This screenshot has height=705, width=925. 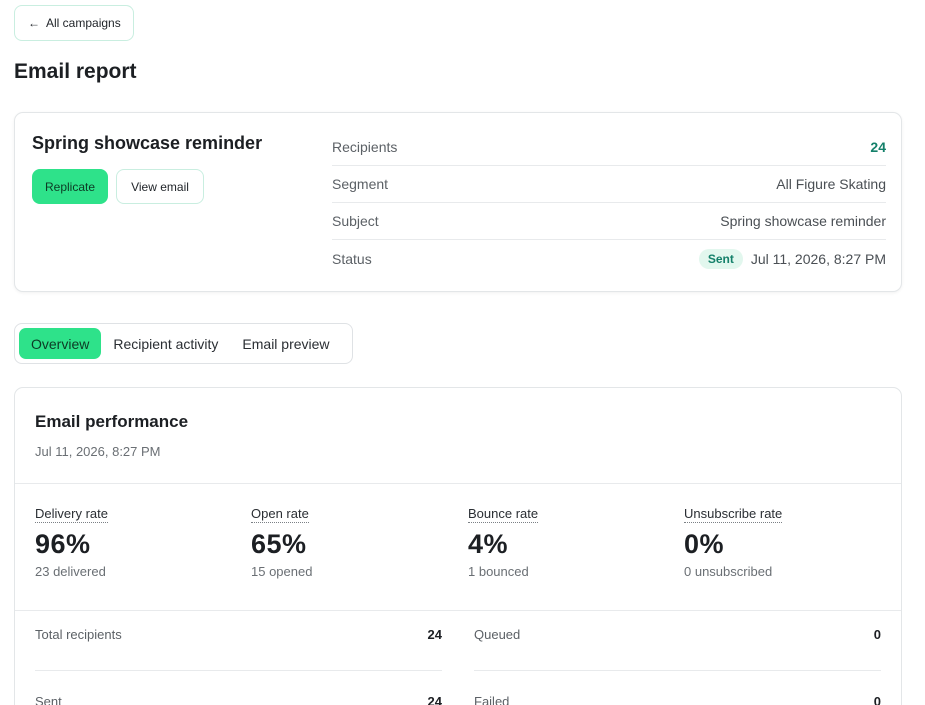 I want to click on stat-label: Sent, so click(x=48, y=699).